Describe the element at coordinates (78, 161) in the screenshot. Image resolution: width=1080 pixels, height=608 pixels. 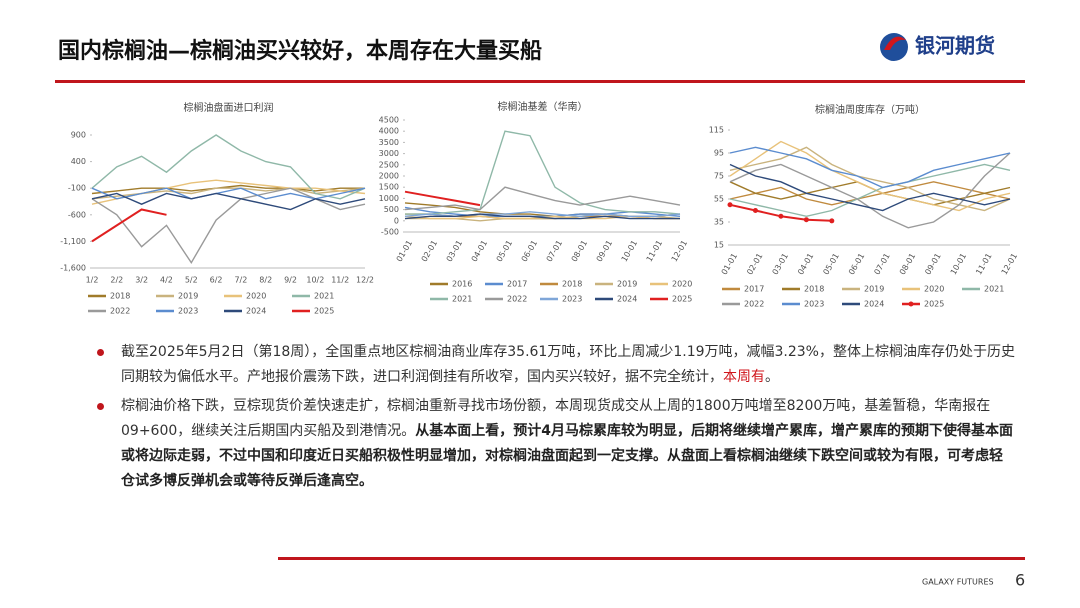
I see `y-tick-label: 400` at that location.